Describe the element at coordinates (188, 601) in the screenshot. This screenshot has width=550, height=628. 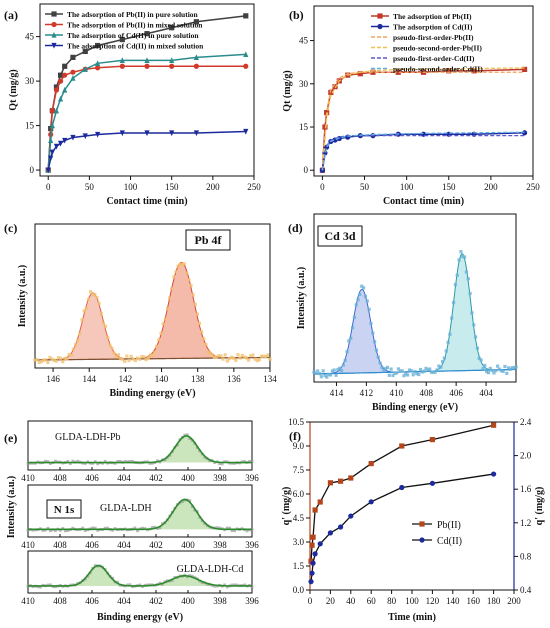
I see `x-tick-label: 400` at that location.